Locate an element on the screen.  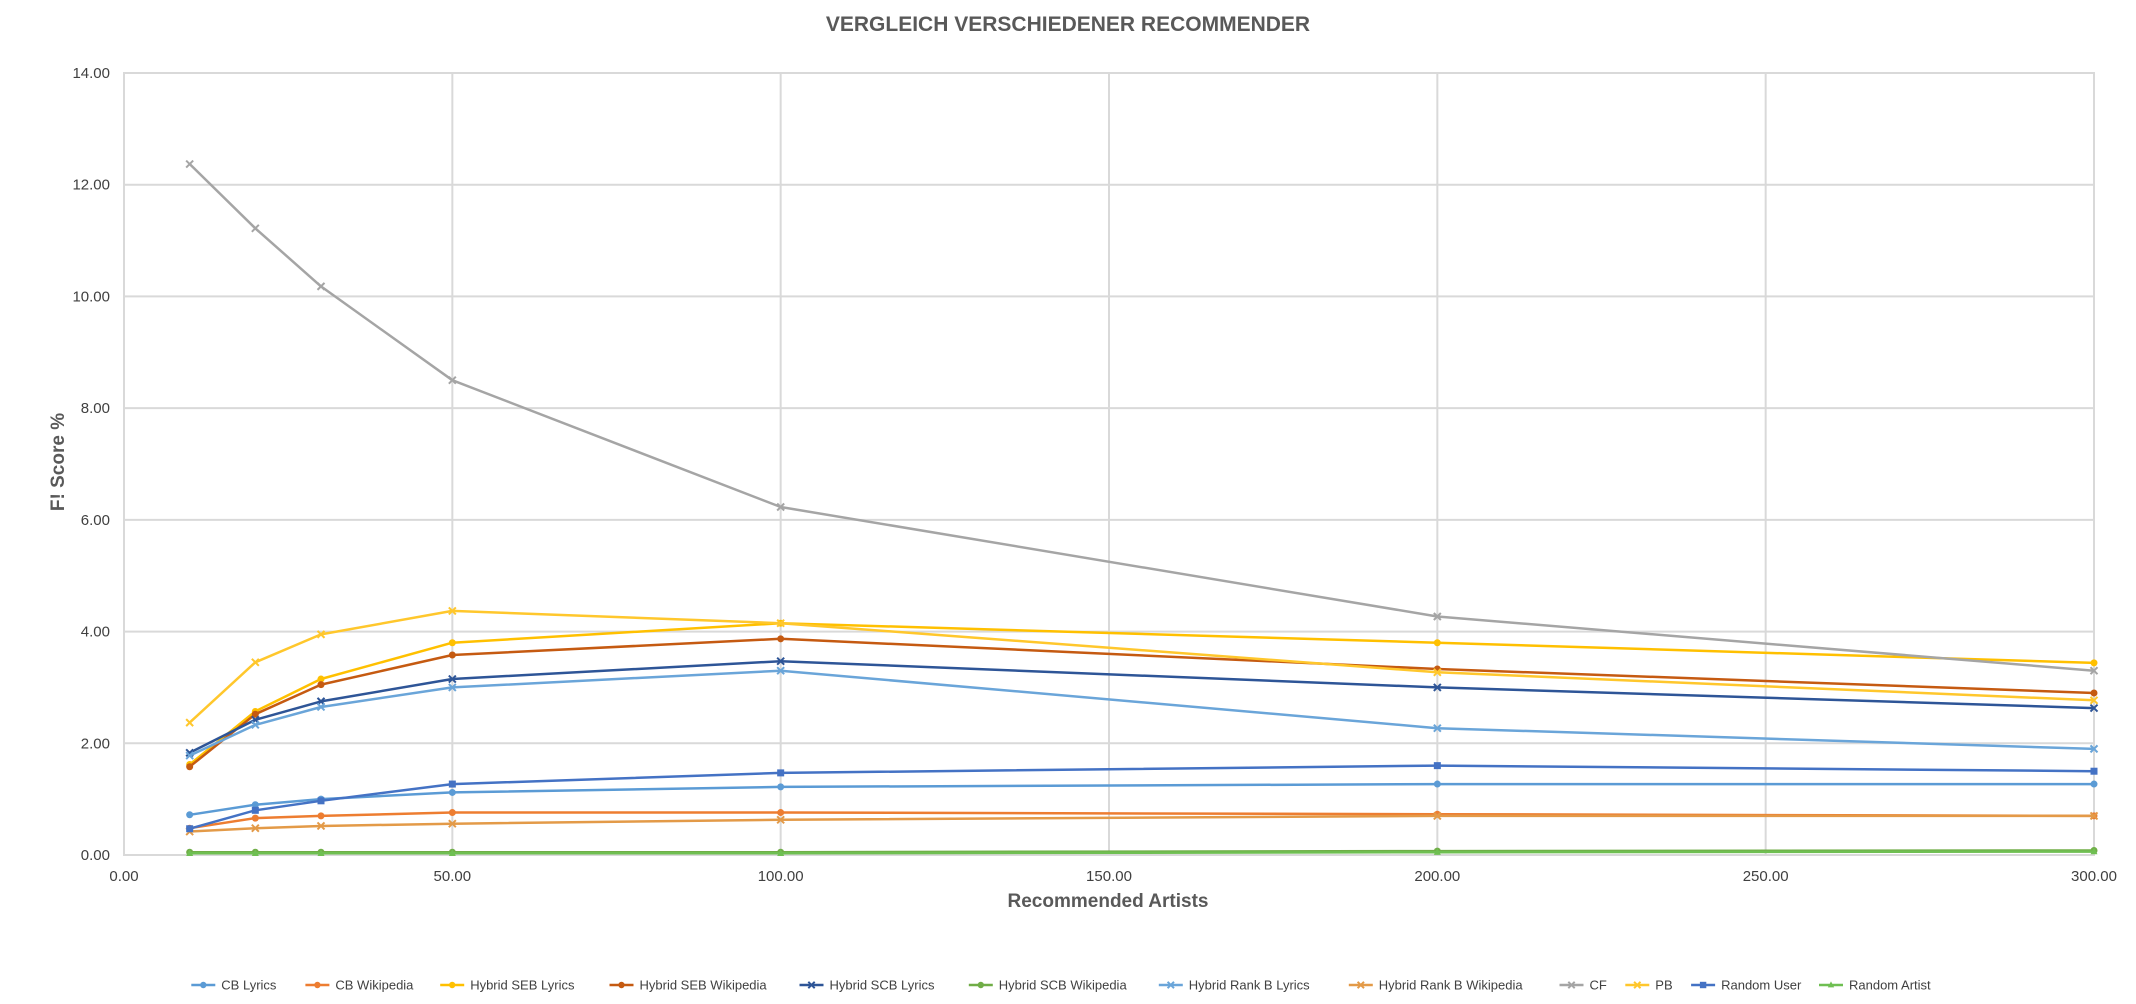
legend-label: Random Artist is located at coordinates (1890, 985).